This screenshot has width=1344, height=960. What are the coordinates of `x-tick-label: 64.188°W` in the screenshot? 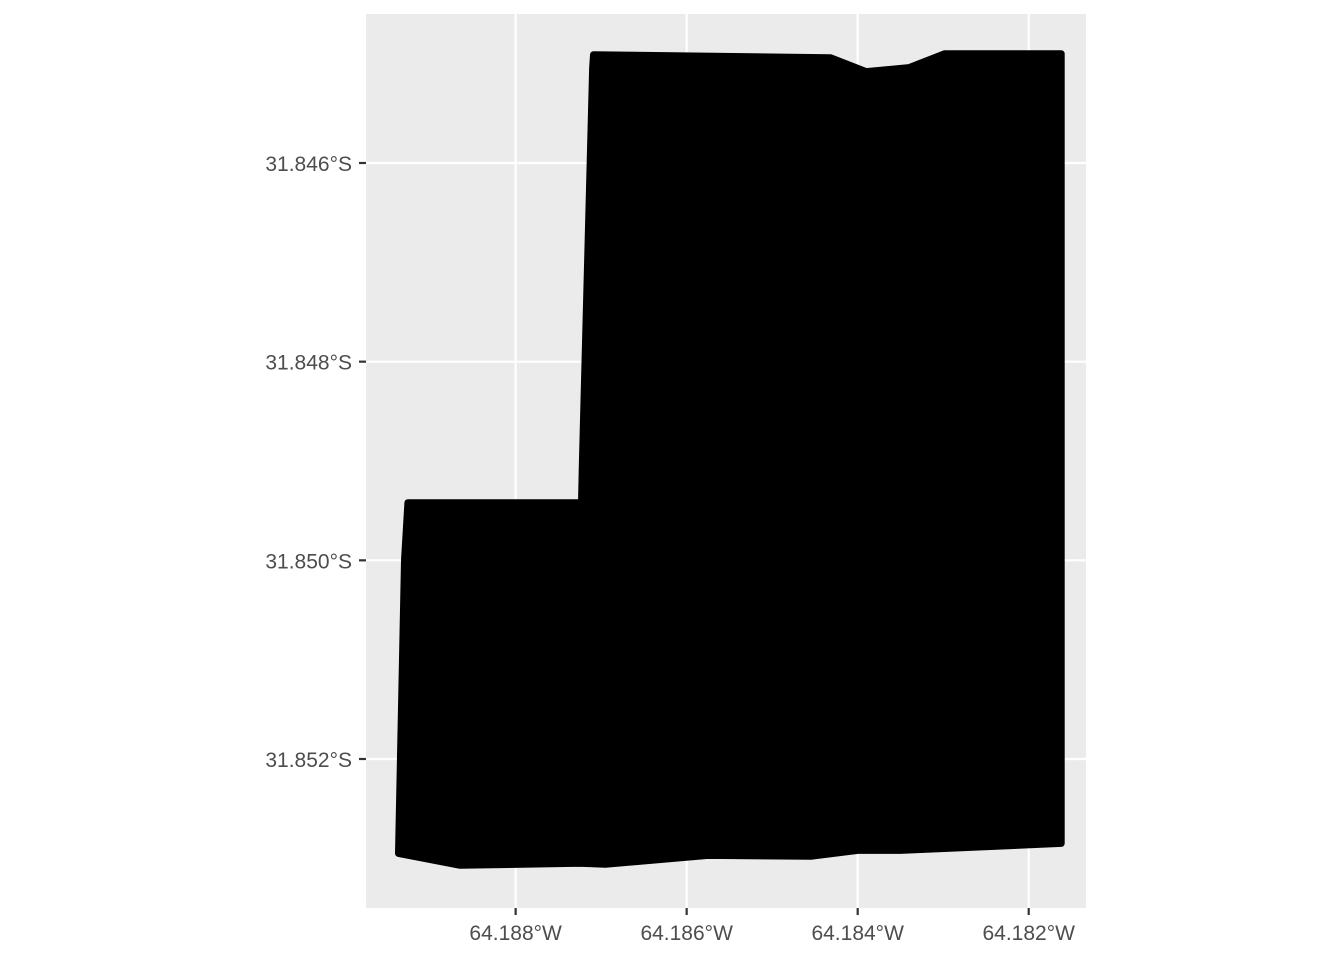 It's located at (515, 933).